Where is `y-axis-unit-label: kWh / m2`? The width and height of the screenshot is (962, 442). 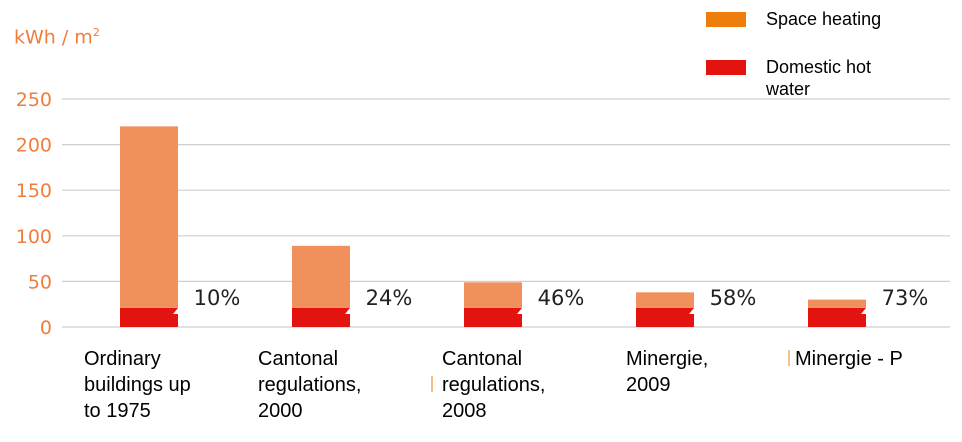 y-axis-unit-label: kWh / m2 is located at coordinates (57, 37).